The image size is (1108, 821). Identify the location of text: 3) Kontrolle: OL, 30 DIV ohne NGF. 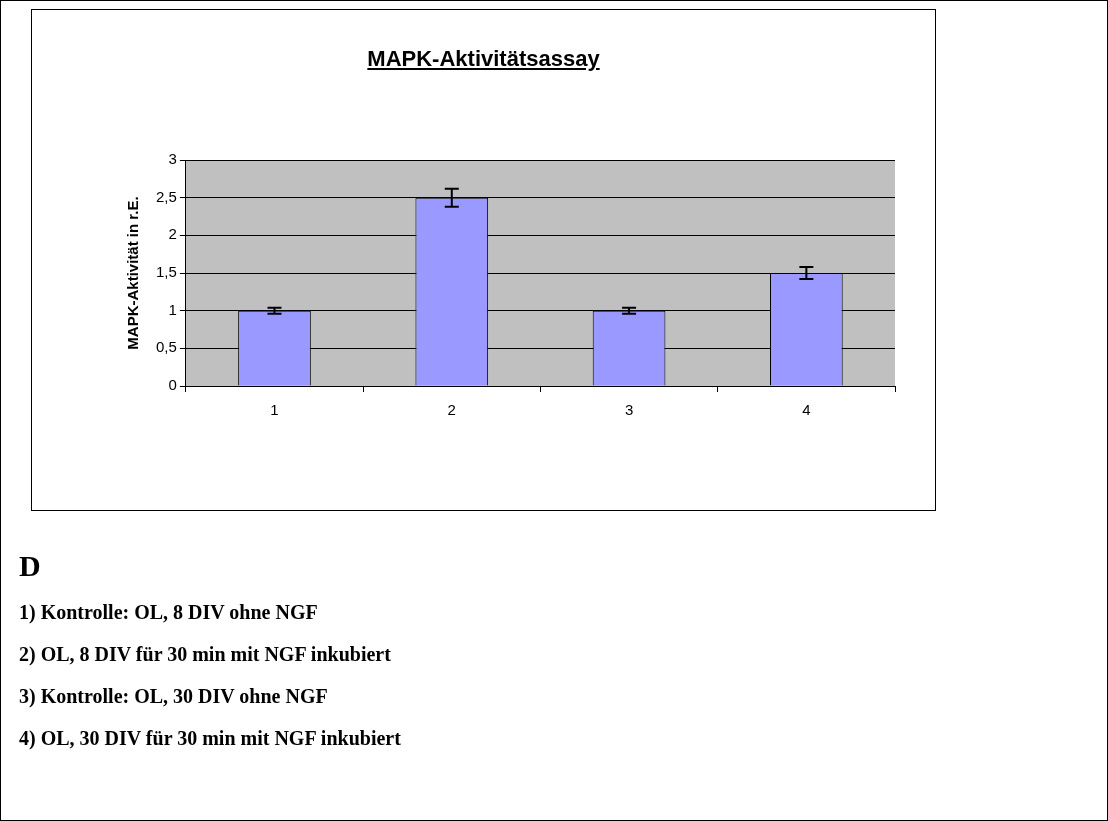
(174, 696).